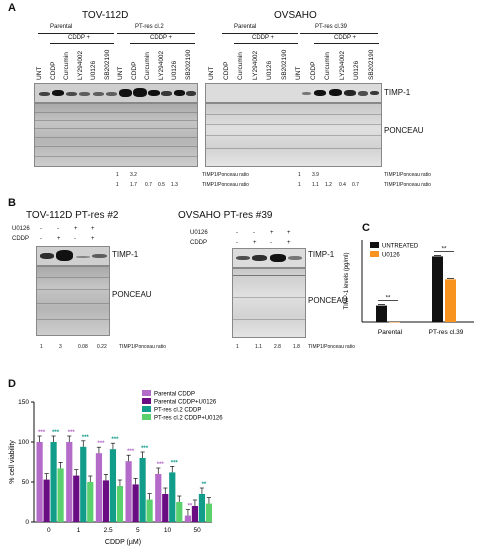  I want to click on panel-b-right-timp1-blot, so click(269, 258).